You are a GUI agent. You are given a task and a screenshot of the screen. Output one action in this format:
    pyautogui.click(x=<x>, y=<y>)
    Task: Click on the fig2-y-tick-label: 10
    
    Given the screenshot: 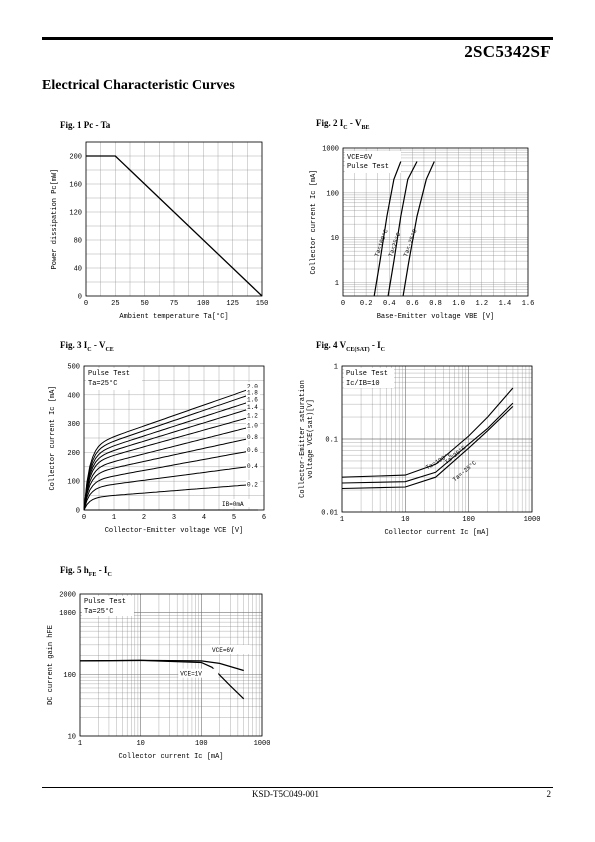 What is the action you would take?
    pyautogui.click(x=335, y=239)
    